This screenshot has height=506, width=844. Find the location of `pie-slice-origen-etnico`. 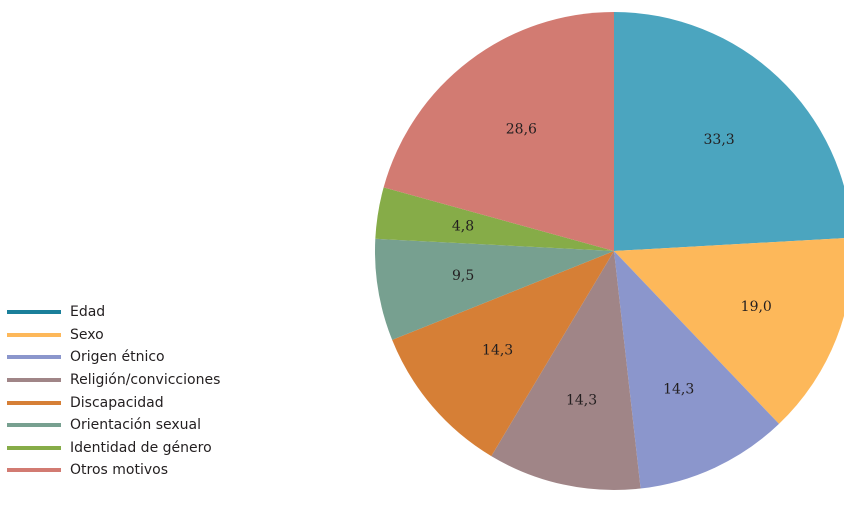

pie-slice-origen-etnico is located at coordinates (697, 370).